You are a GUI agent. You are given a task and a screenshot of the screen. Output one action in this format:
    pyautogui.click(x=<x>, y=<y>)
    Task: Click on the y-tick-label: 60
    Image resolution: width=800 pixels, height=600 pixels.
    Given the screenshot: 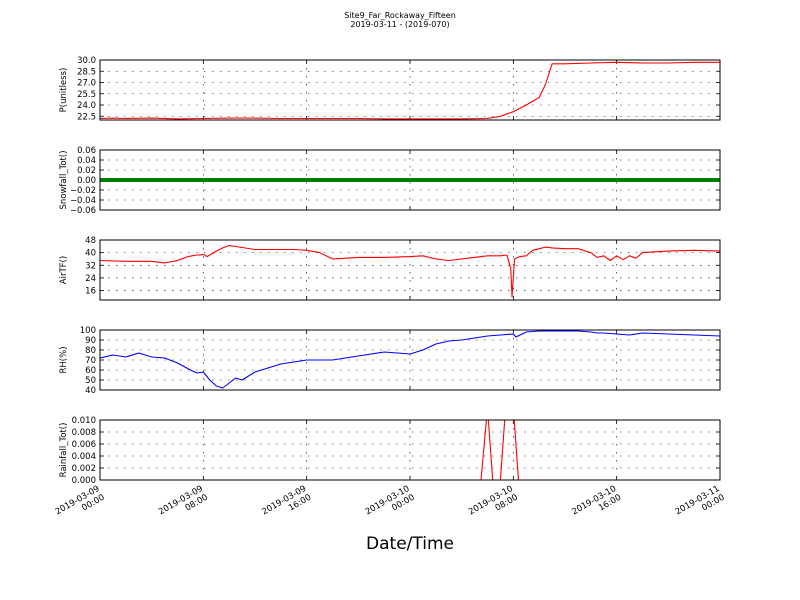 What is the action you would take?
    pyautogui.click(x=90, y=371)
    